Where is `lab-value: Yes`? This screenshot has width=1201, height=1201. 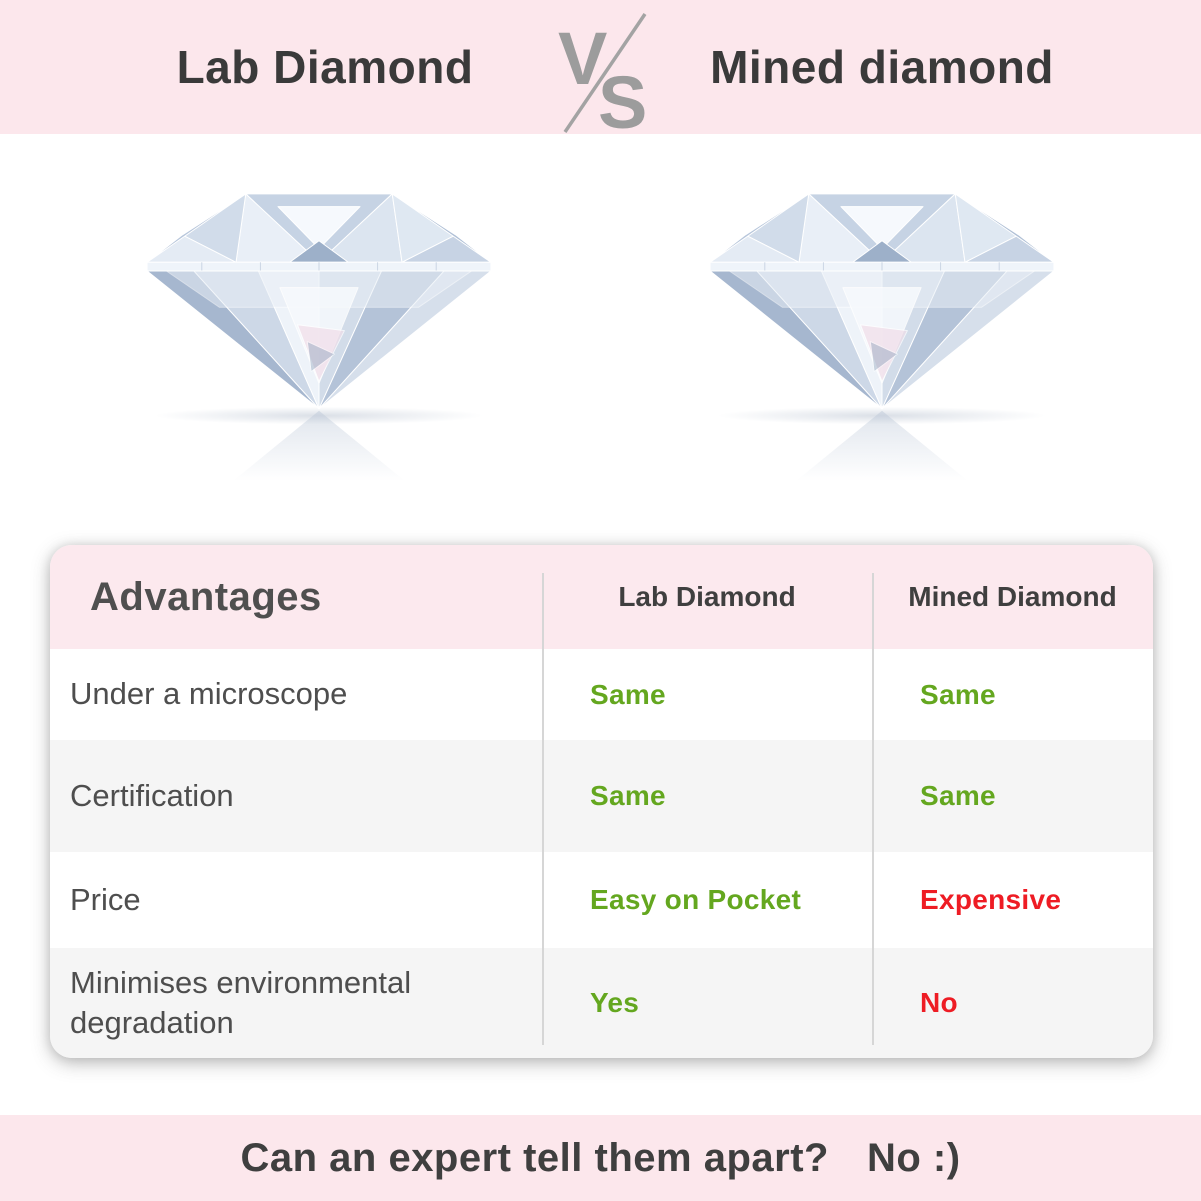 lab-value: Yes is located at coordinates (615, 1002).